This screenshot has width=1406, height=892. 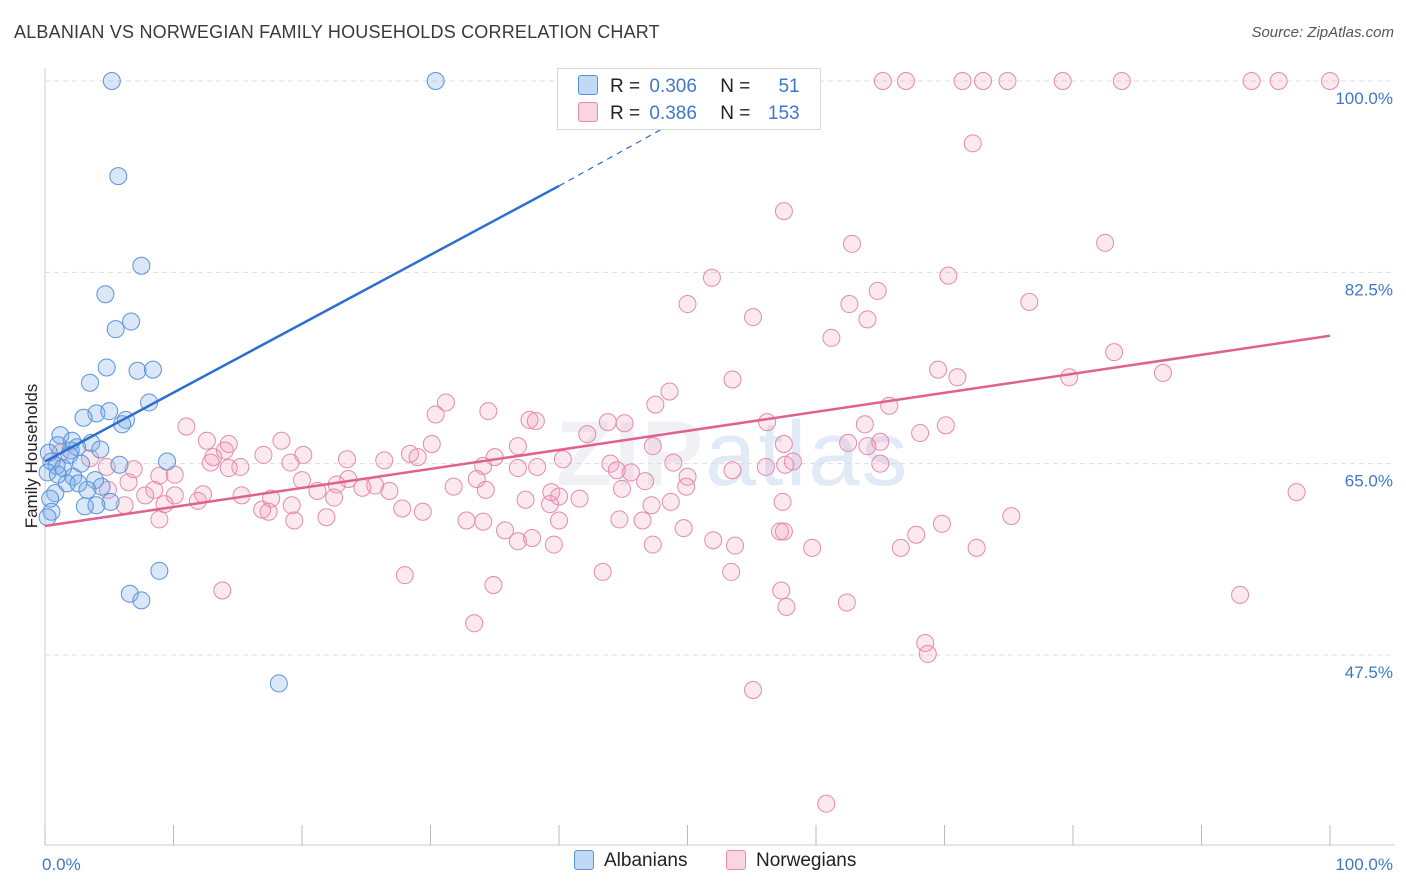 What do you see at coordinates (31, 456) in the screenshot?
I see `y-axis-label: Family Households` at bounding box center [31, 456].